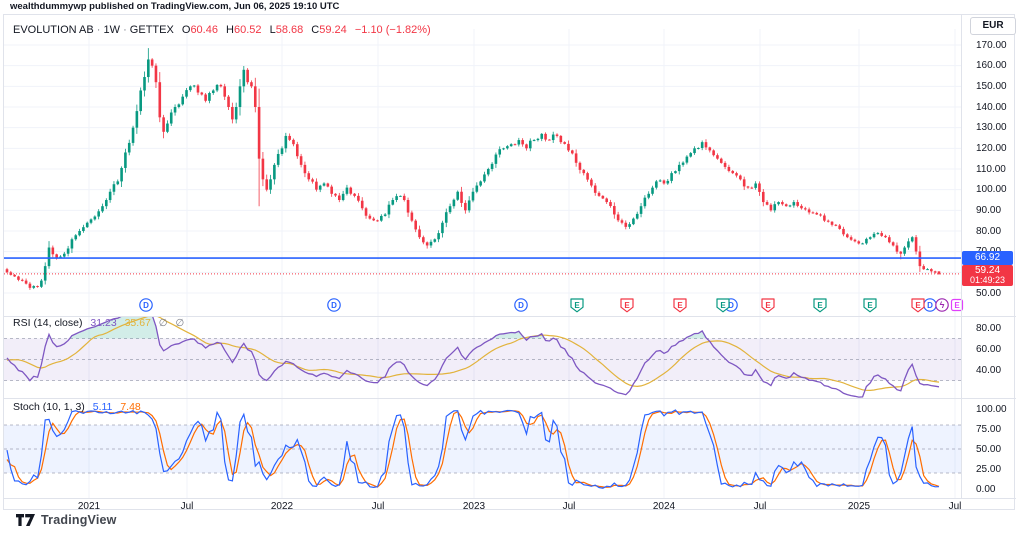  What do you see at coordinates (63, 407) in the screenshot?
I see `stoch-params: (10, 1, 3)` at bounding box center [63, 407].